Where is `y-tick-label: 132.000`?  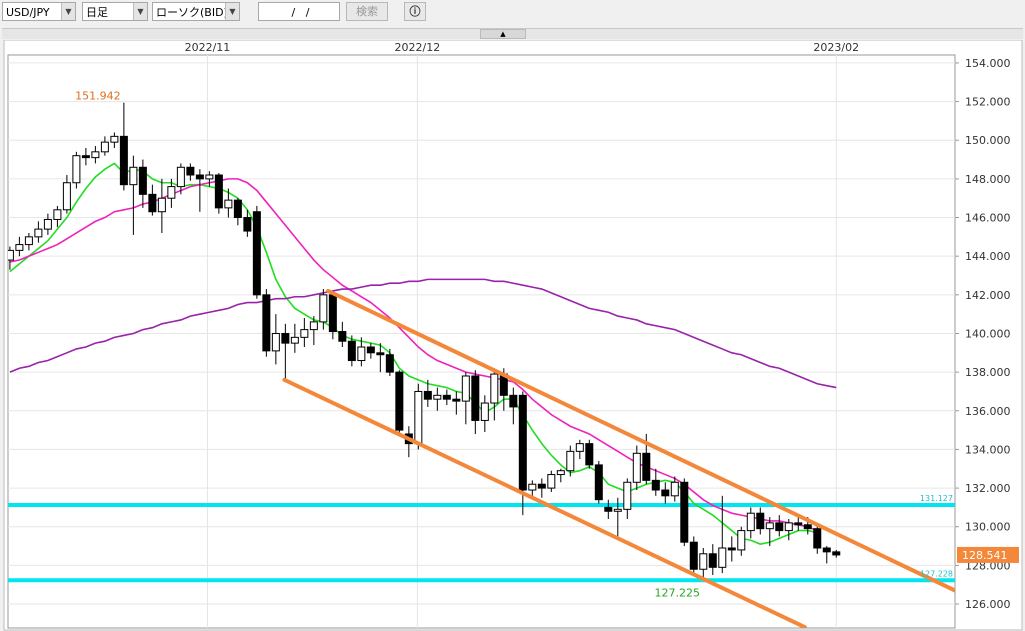
y-tick-label: 132.000 is located at coordinates (988, 488).